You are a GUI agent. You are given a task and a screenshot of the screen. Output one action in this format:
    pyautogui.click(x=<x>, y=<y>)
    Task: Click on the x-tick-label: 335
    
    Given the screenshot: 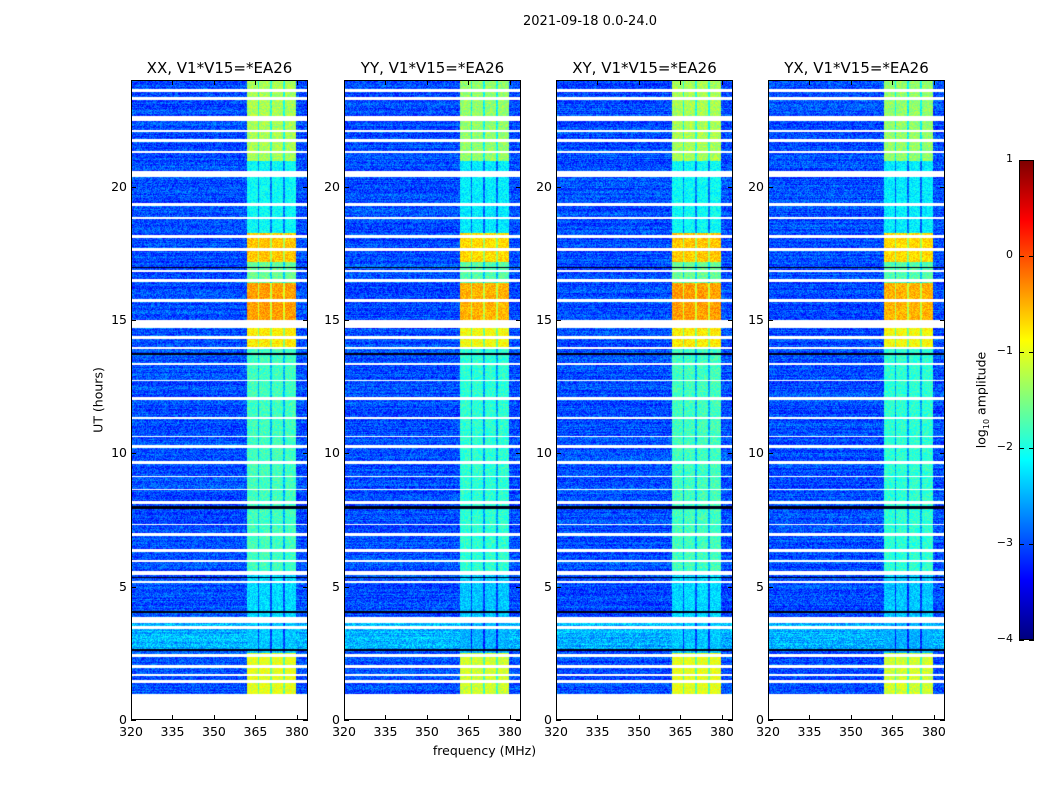 What is the action you would take?
    pyautogui.click(x=597, y=731)
    